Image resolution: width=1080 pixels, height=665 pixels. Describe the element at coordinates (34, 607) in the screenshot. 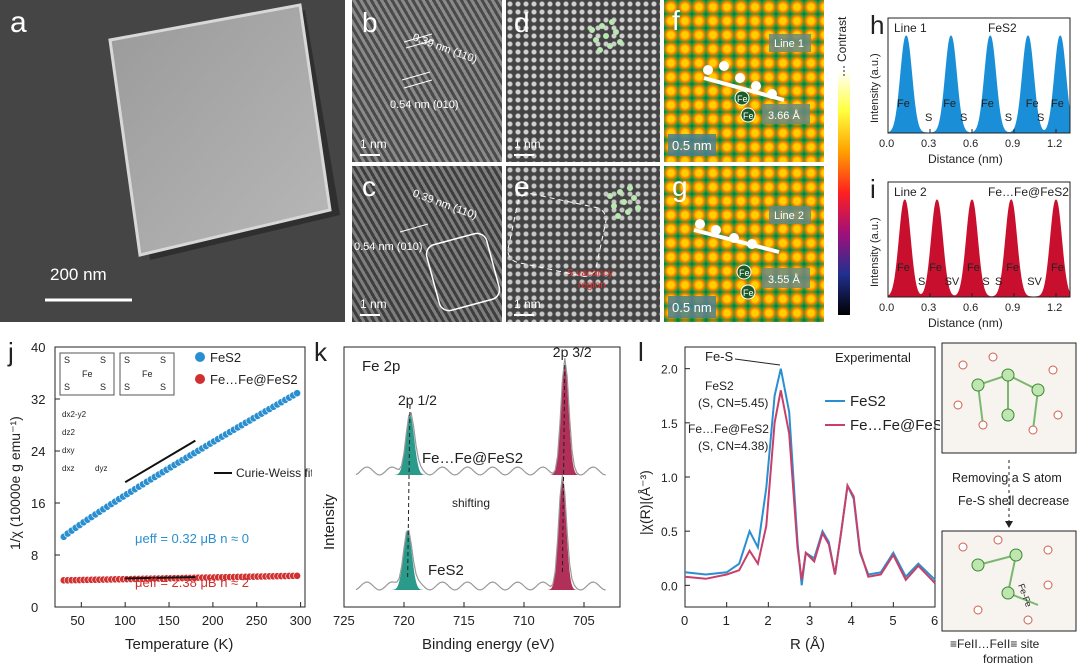

I see `y-tick-label-j: 0` at that location.